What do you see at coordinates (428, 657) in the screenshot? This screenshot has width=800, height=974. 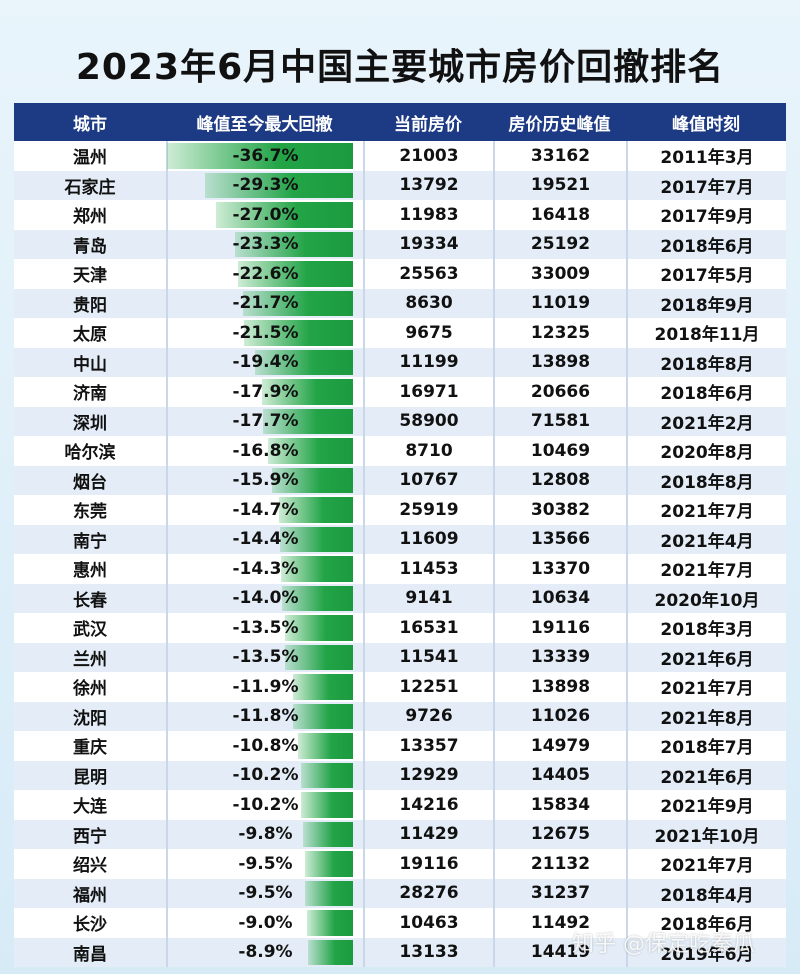 I see `current-price-cell: 11541` at bounding box center [428, 657].